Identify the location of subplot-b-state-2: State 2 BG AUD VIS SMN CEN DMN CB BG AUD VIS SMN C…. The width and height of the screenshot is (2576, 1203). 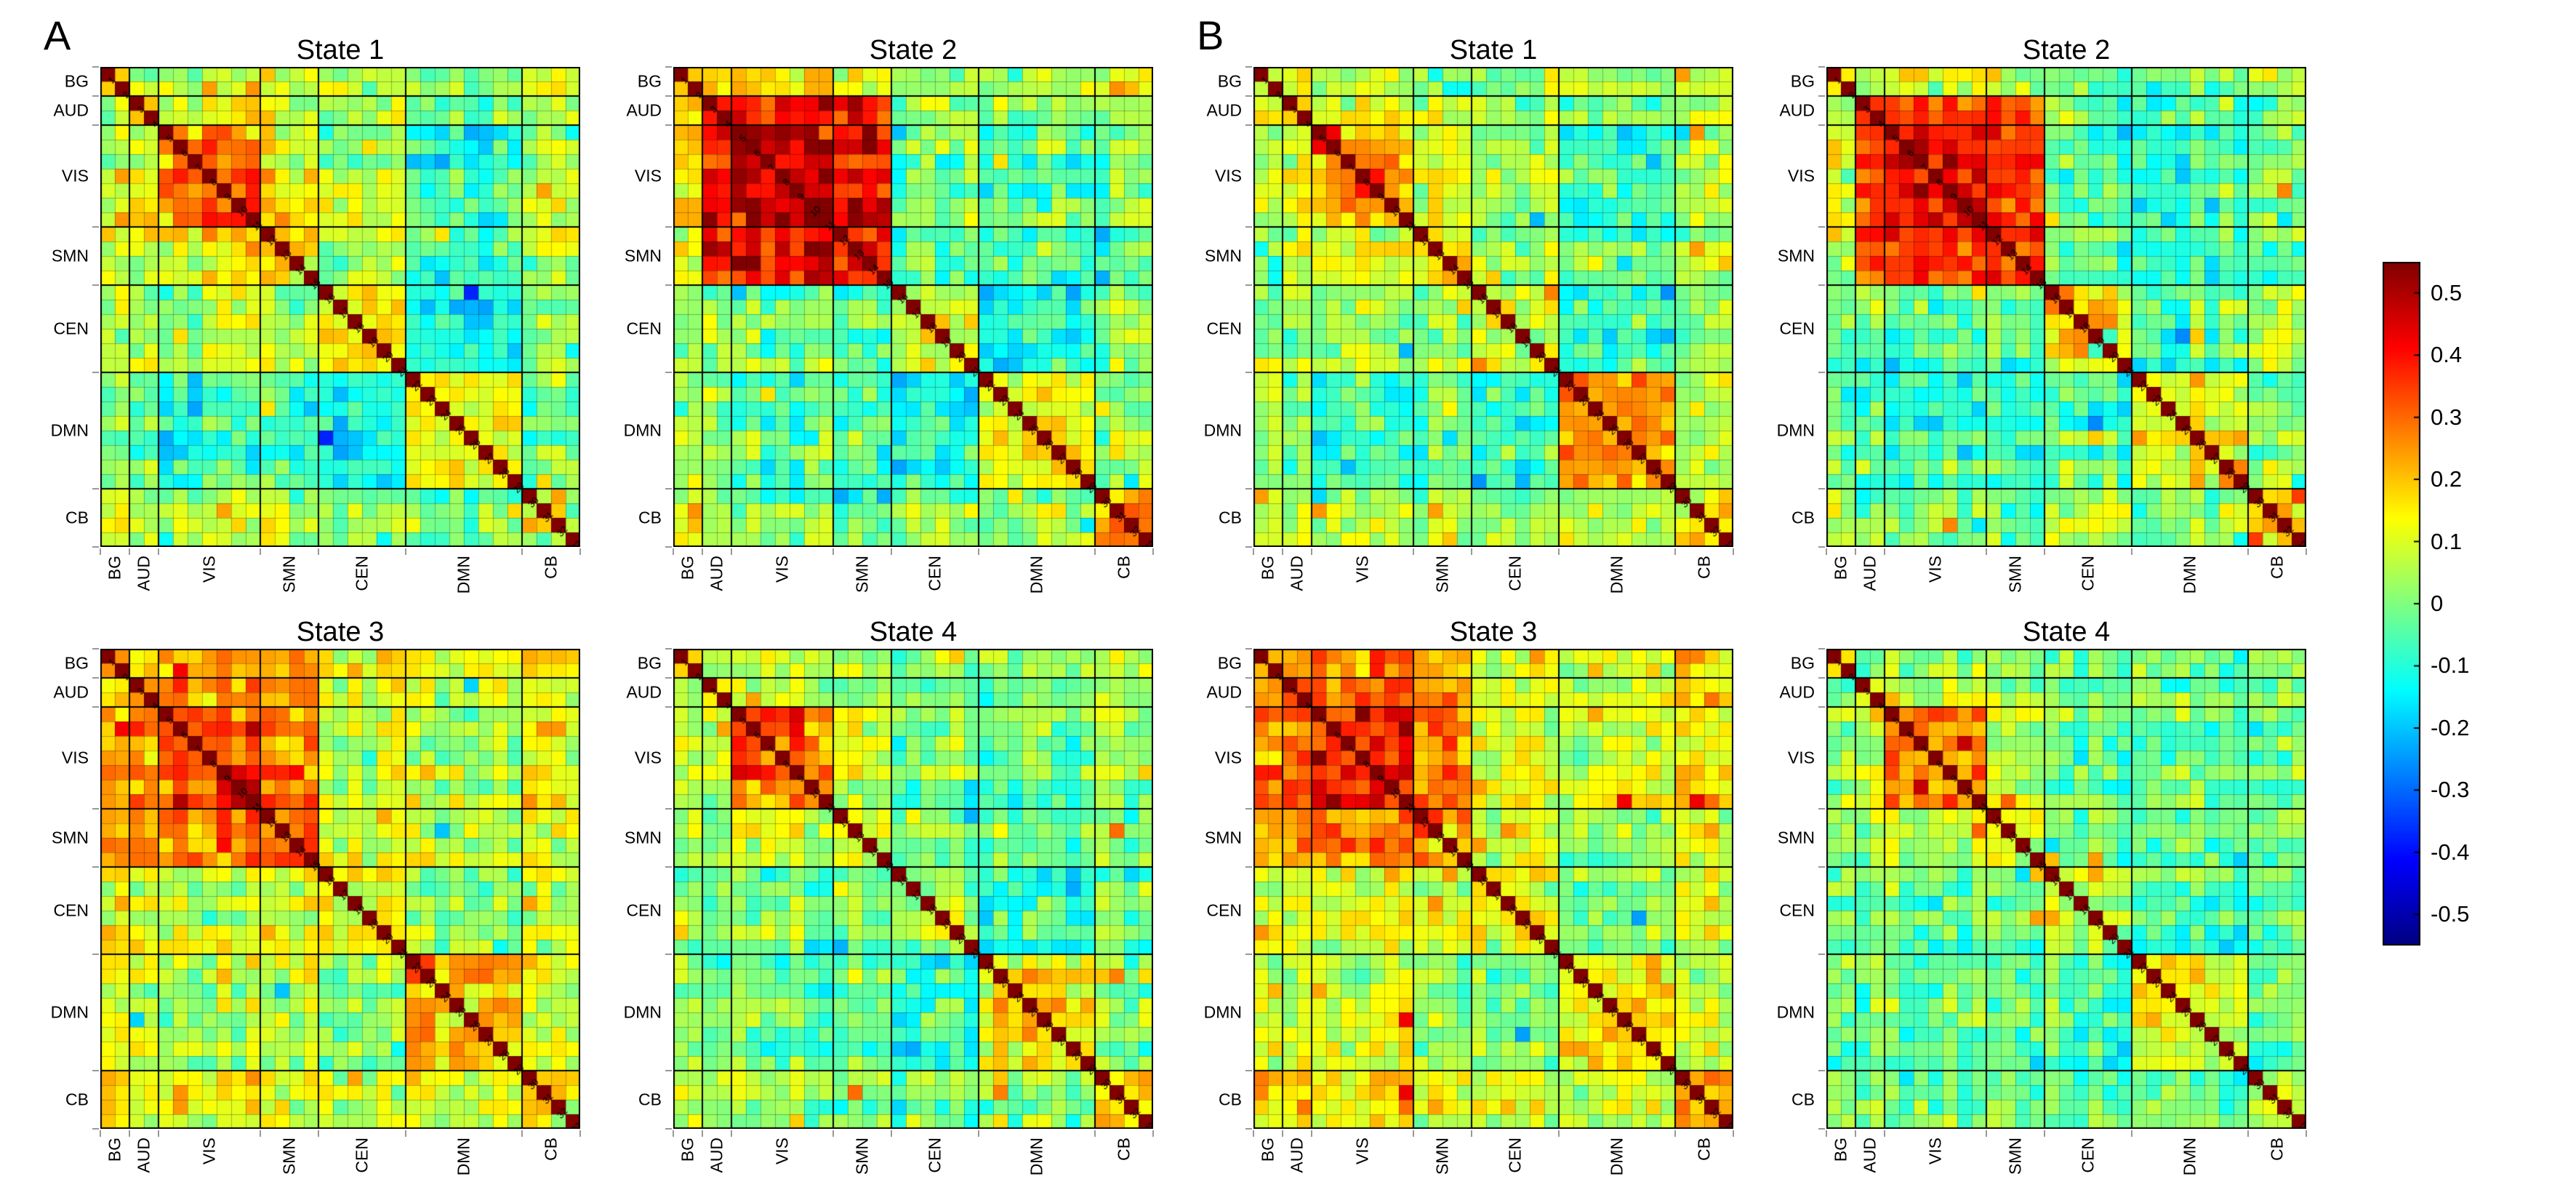
(2038, 320).